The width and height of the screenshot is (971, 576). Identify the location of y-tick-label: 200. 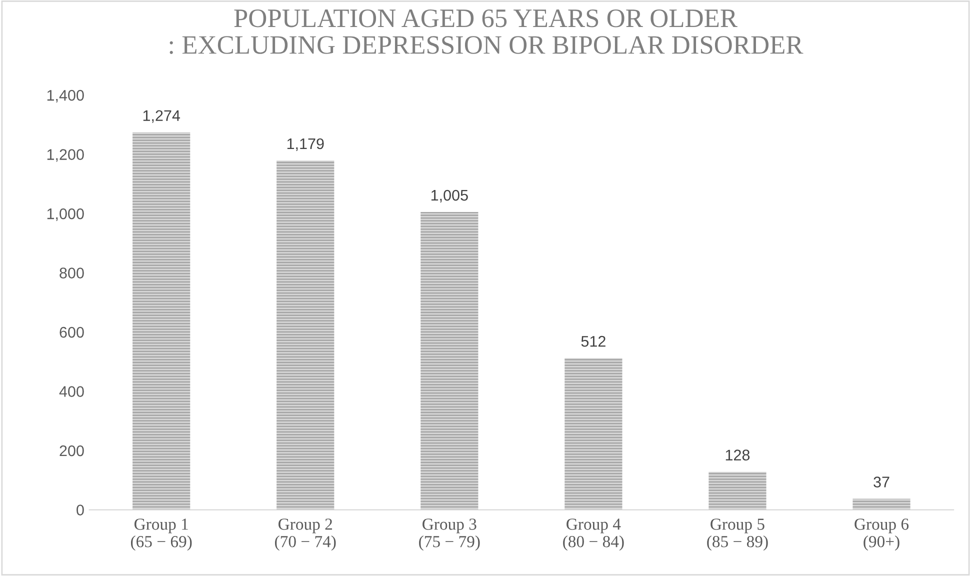
(72, 450).